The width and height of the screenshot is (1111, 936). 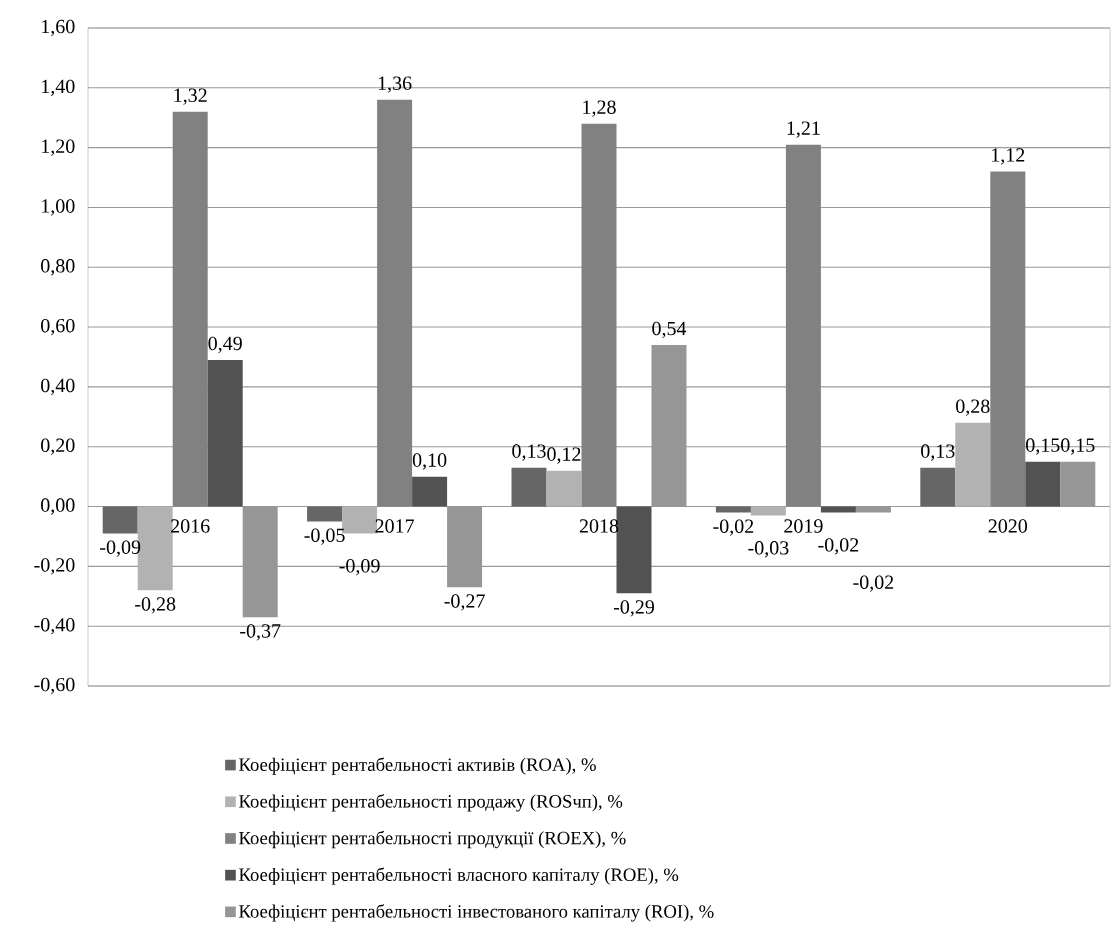 I want to click on data-label: 0,10, so click(x=429, y=461).